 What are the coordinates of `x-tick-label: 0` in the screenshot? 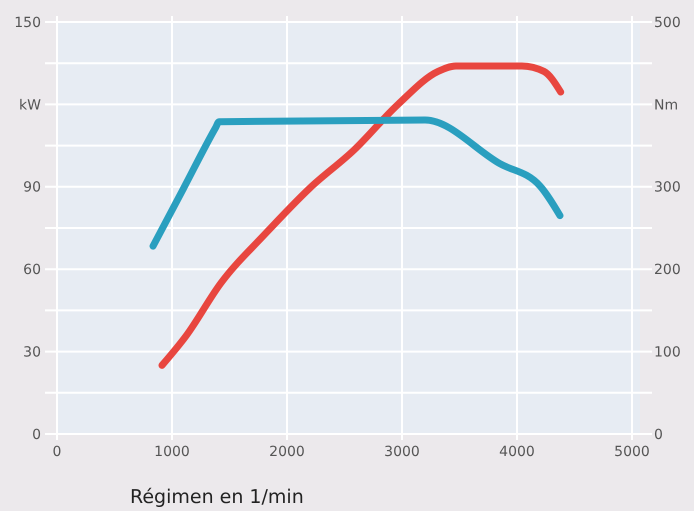 It's located at (57, 452).